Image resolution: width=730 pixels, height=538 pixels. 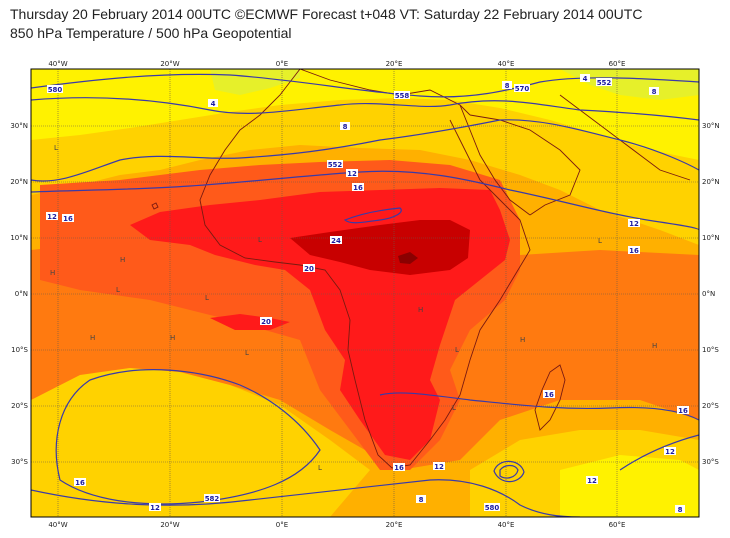 I want to click on latitude-labels-left: 30°N 20°N 10°N 0°N 10°S 20°S 30°S, so click(x=19, y=294).